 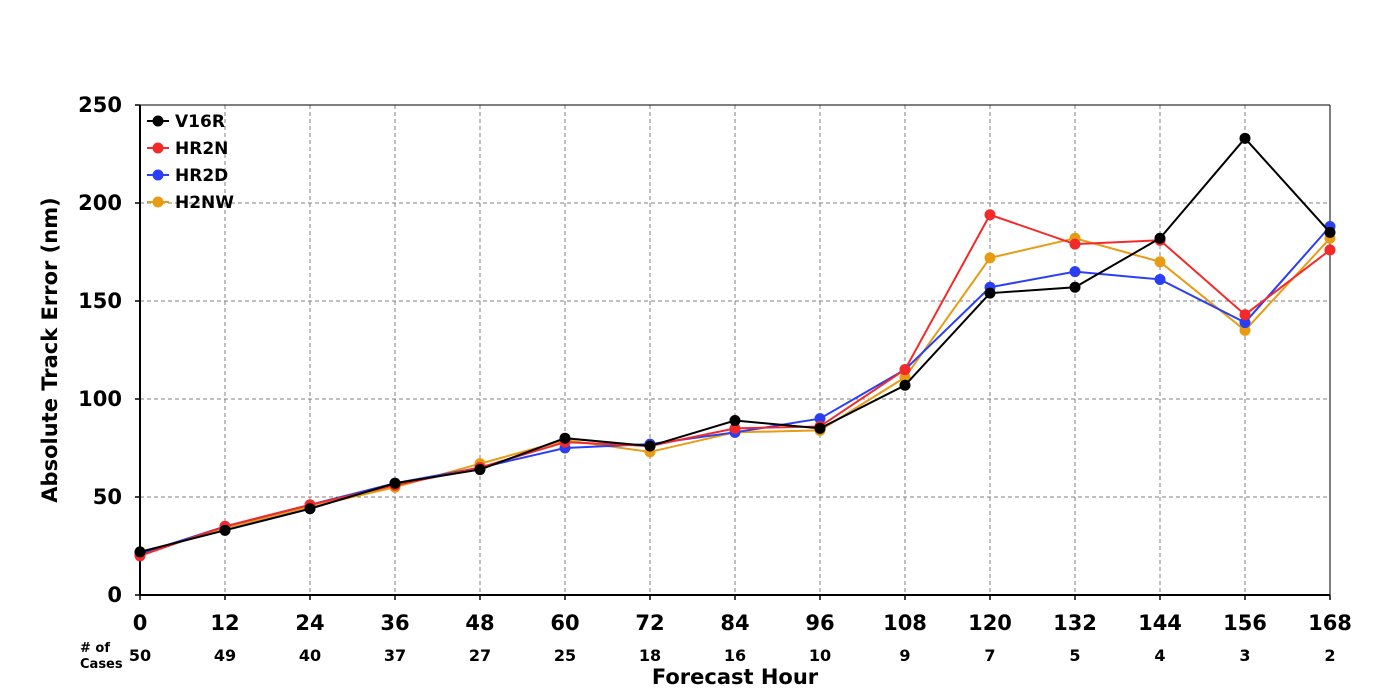 What do you see at coordinates (819, 623) in the screenshot?
I see `x-tick-label: 96` at bounding box center [819, 623].